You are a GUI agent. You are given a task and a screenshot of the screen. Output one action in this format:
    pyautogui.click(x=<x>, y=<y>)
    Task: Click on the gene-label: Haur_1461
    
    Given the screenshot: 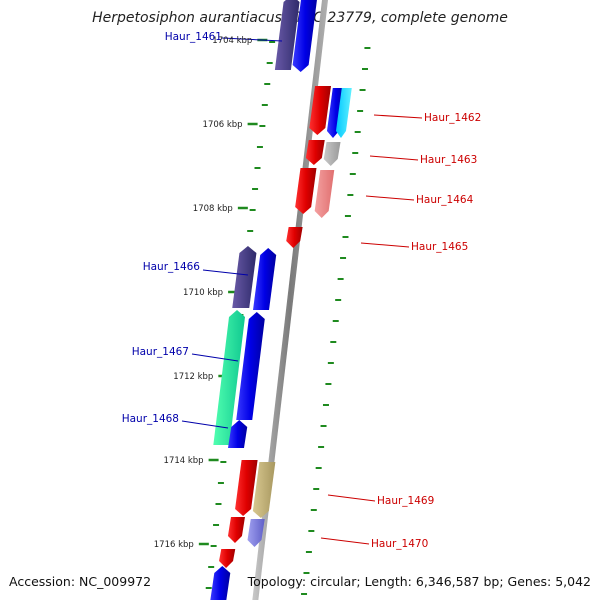 What is the action you would take?
    pyautogui.click(x=193, y=37)
    